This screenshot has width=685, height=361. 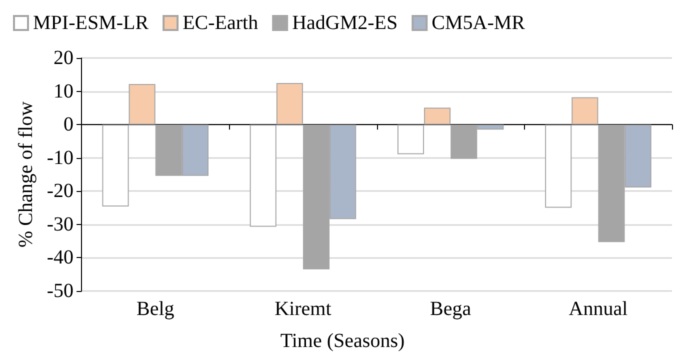 I want to click on legend-label: CM5A-MR, so click(x=479, y=23).